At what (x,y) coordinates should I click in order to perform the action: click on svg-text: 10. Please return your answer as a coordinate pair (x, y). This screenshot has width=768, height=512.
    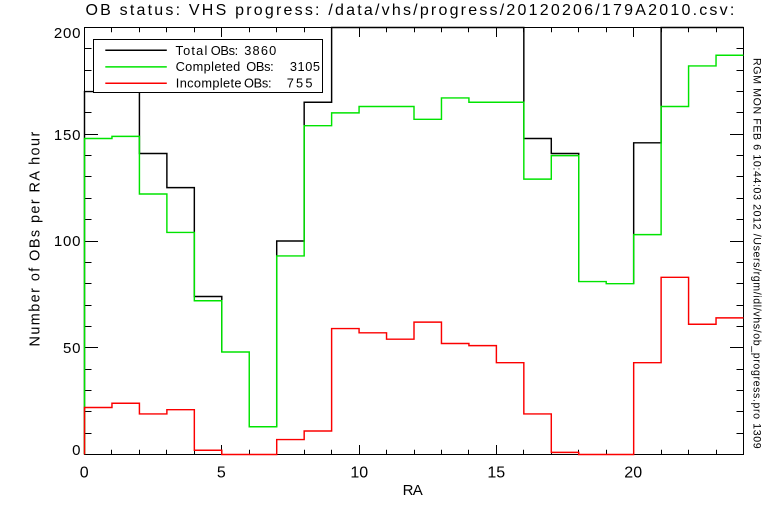
    Looking at the image, I should click on (359, 473).